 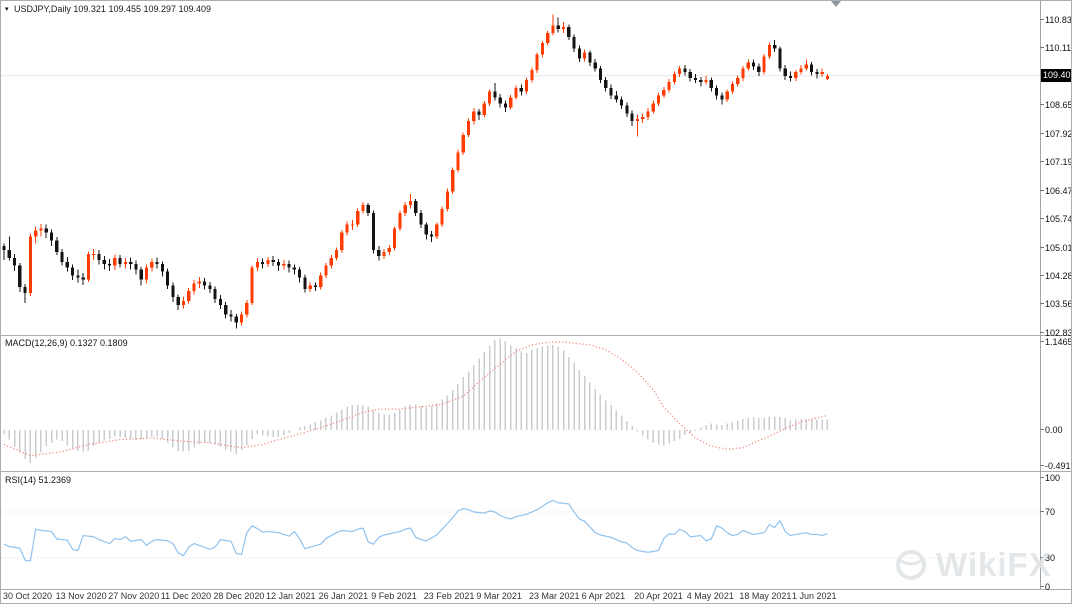 I want to click on price-axis-label: 106.470, so click(x=1055, y=191).